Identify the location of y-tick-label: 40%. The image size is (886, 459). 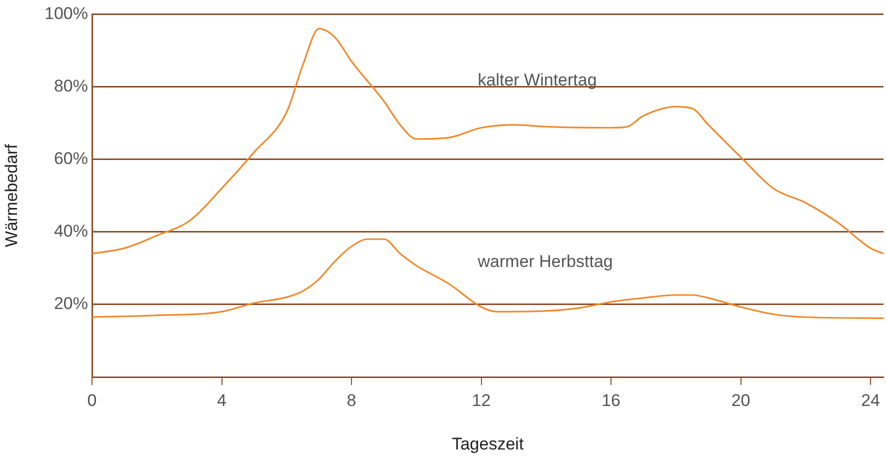
(71, 231).